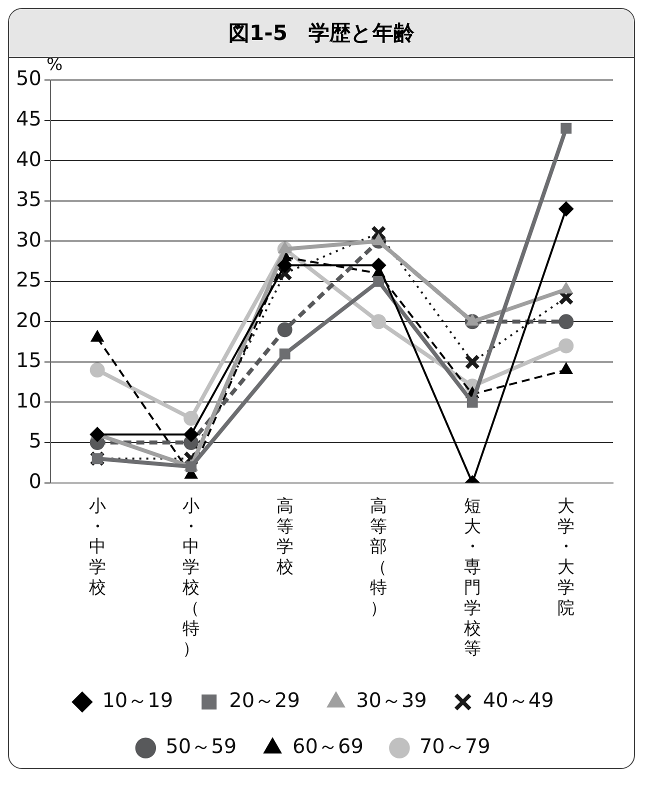 The image size is (647, 787). Describe the element at coordinates (191, 578) in the screenshot. I see `x-tick-label: 小・中学校（特）` at that location.